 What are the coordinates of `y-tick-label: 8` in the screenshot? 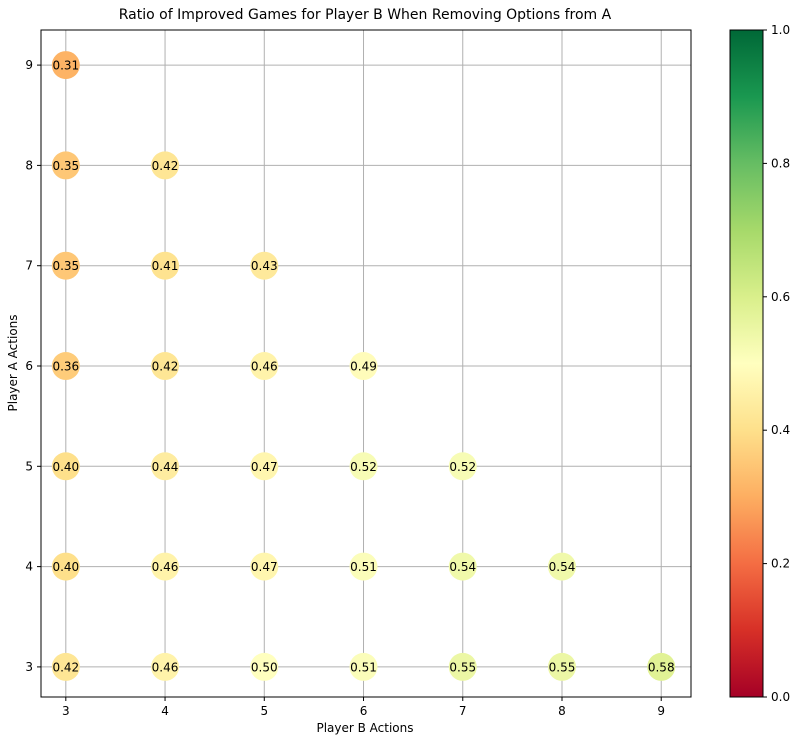 It's located at (29, 165).